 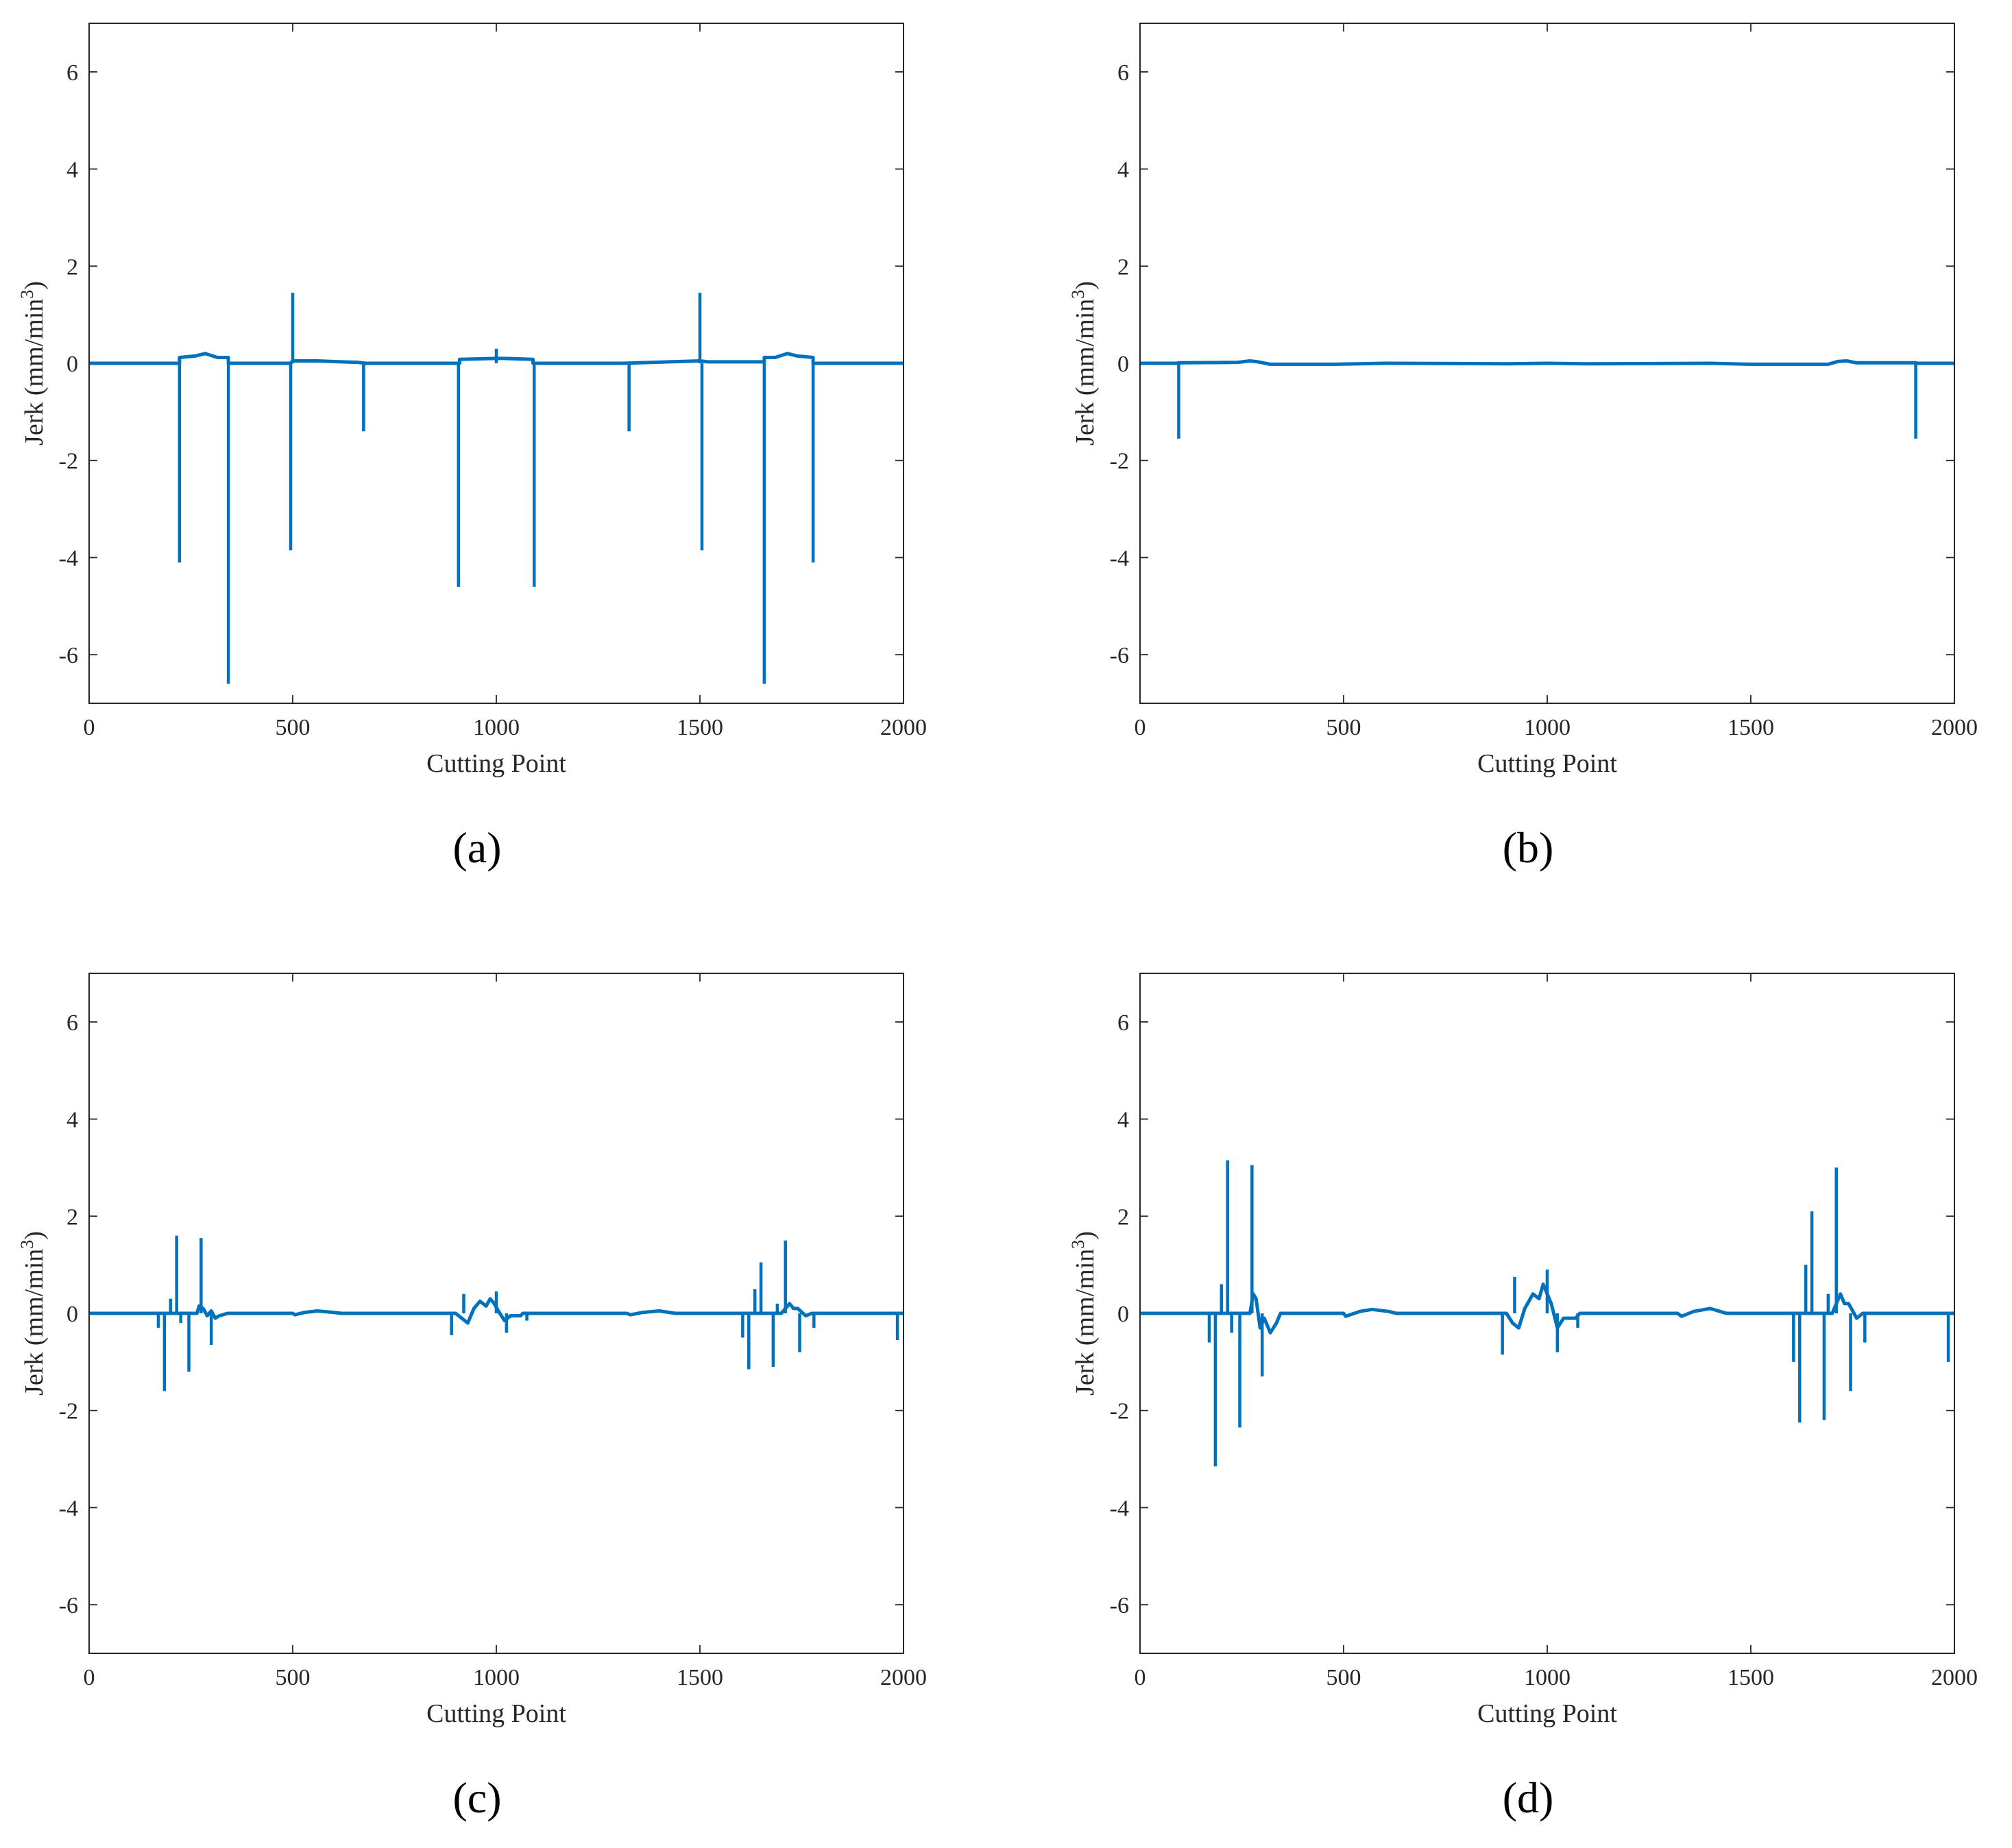 I want to click on series-line-b, so click(x=1547, y=363).